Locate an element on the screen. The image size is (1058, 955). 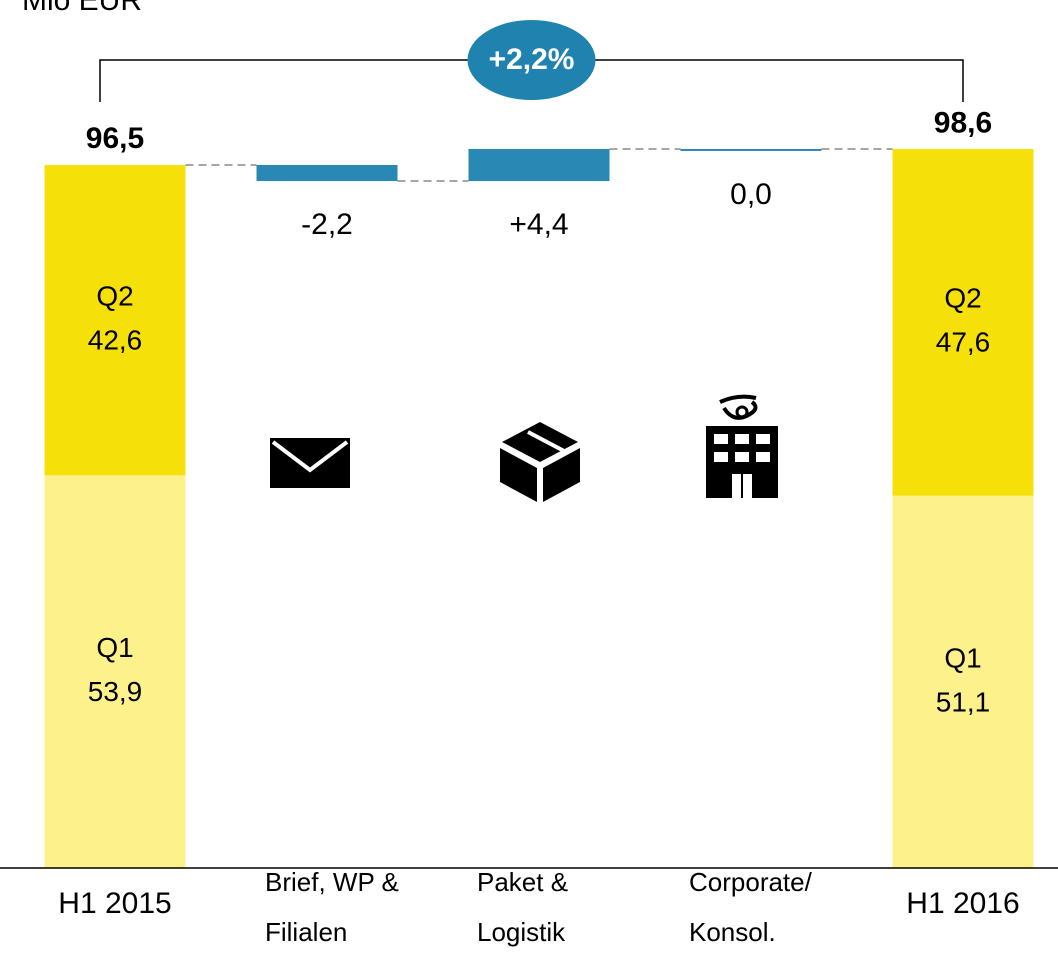
delta-label: 0,0 is located at coordinates (751, 194).